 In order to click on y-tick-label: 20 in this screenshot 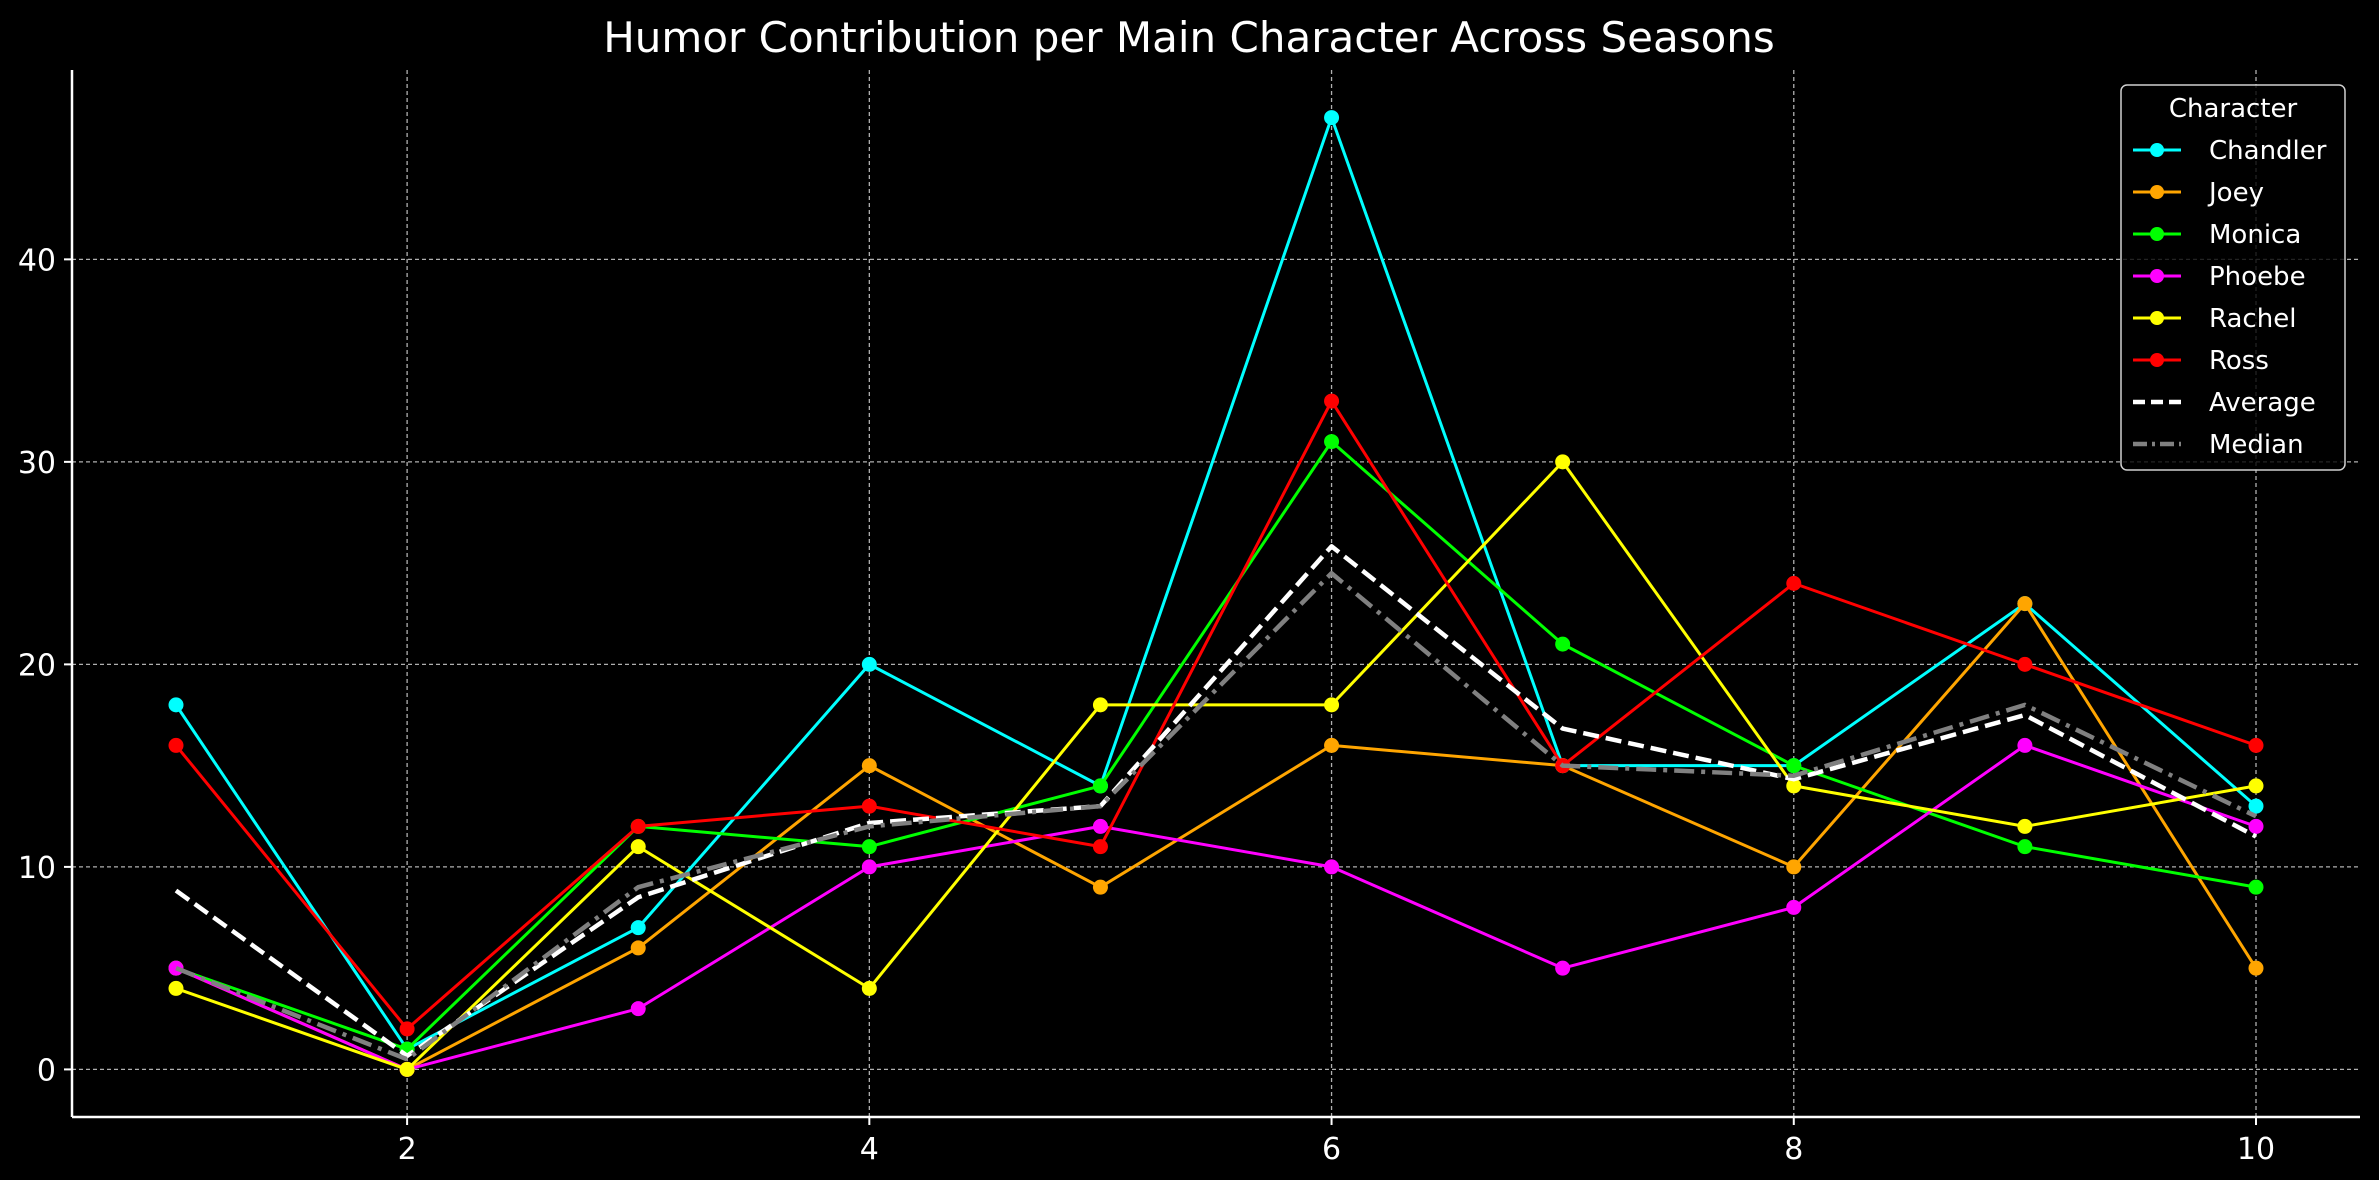, I will do `click(37, 665)`.